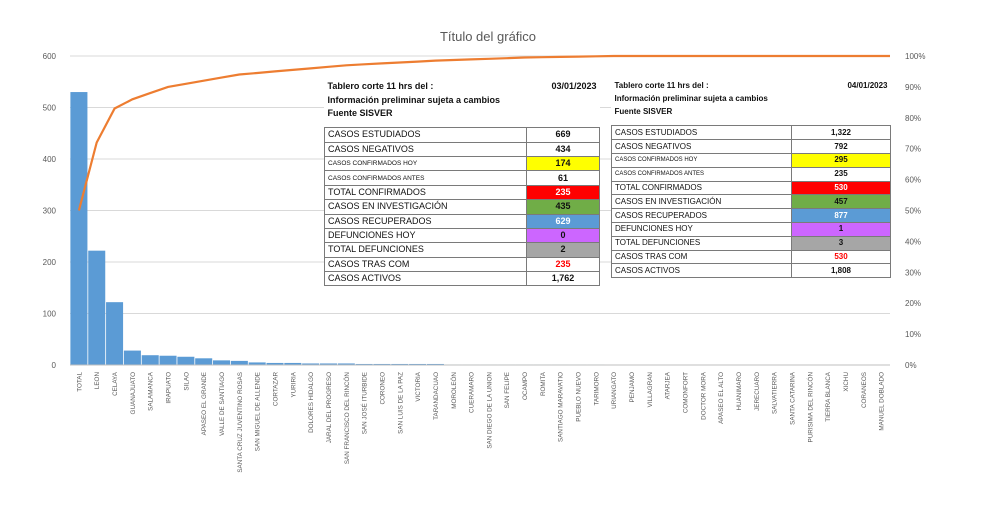  I want to click on table-row: CASOS ESTUDIADOS 669, so click(462, 135).